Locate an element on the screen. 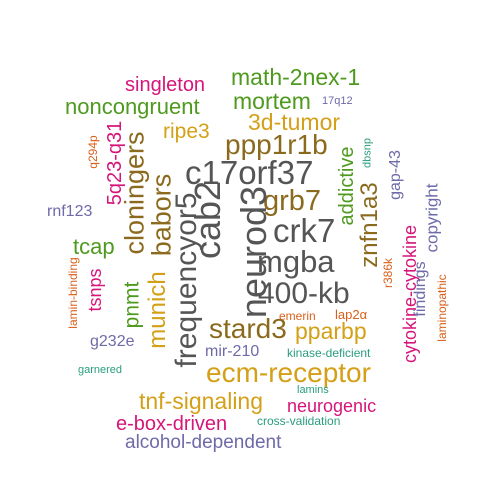 Image resolution: width=500 pixels, height=500 pixels. word-znfn1a3: znfn1a3 is located at coordinates (369, 225).